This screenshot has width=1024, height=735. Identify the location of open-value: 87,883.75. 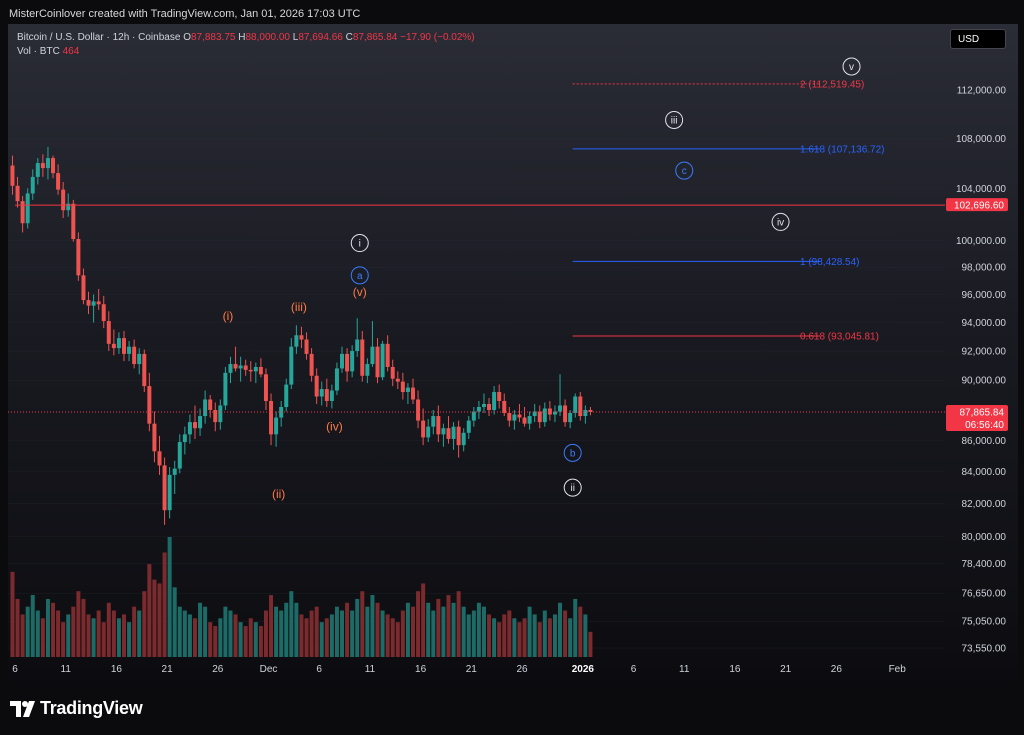
(213, 37).